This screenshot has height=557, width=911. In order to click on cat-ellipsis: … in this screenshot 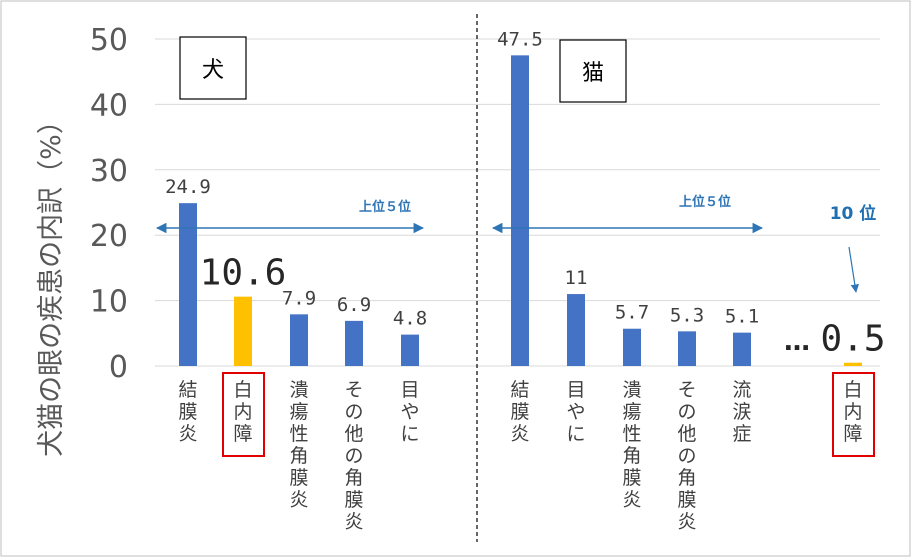, I will do `click(797, 342)`.